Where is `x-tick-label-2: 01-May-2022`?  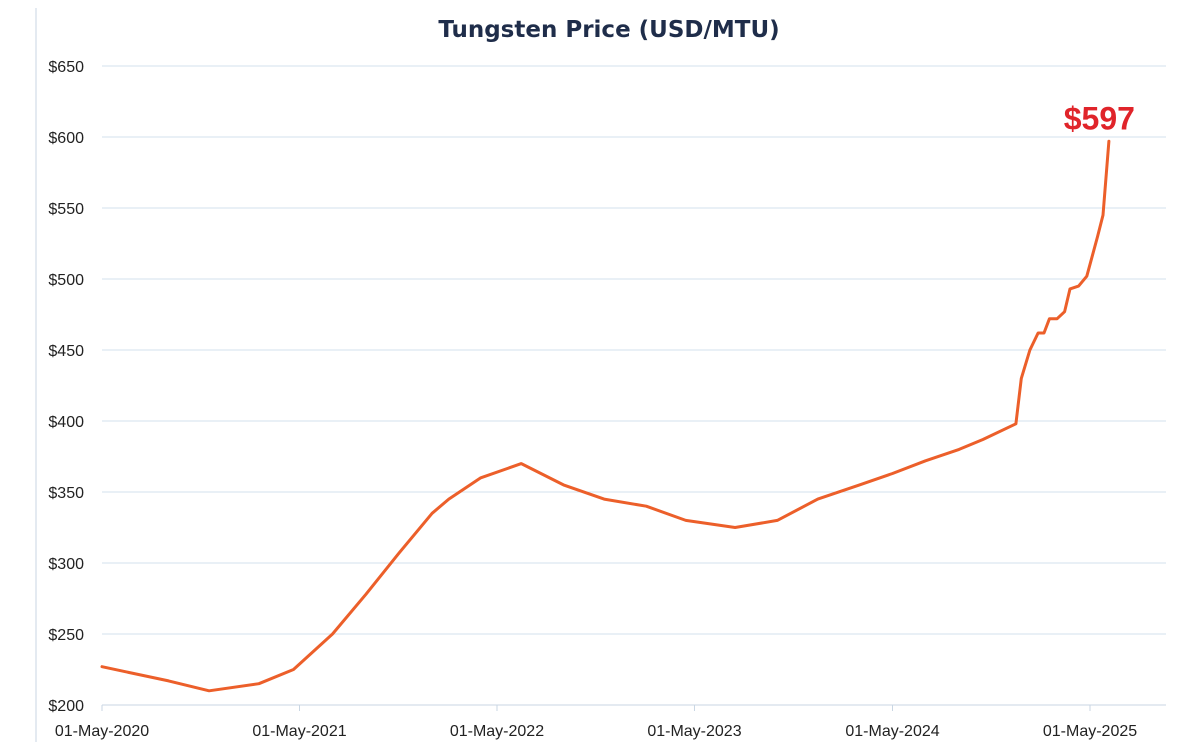
x-tick-label-2: 01-May-2022 is located at coordinates (497, 731).